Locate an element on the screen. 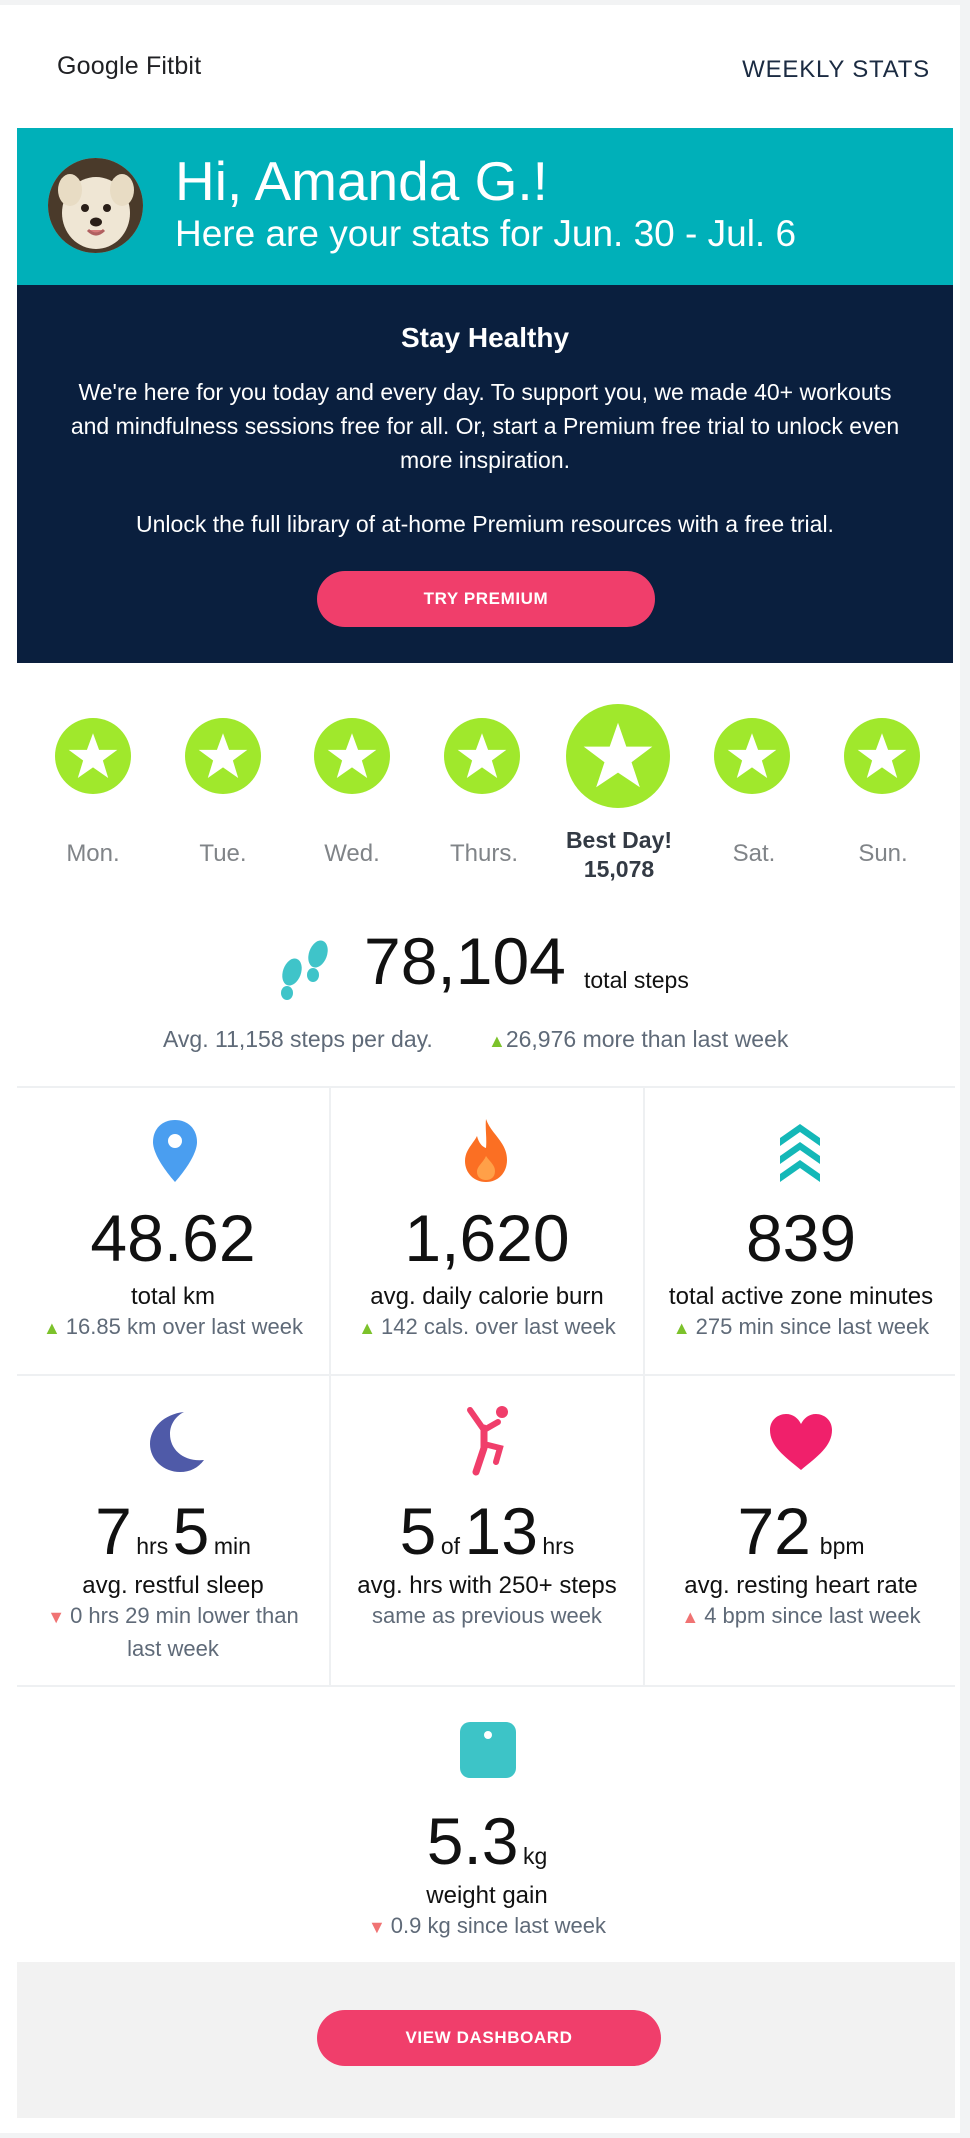 The image size is (970, 2138). azm-change: ▲ 275 min since last week is located at coordinates (801, 1327).